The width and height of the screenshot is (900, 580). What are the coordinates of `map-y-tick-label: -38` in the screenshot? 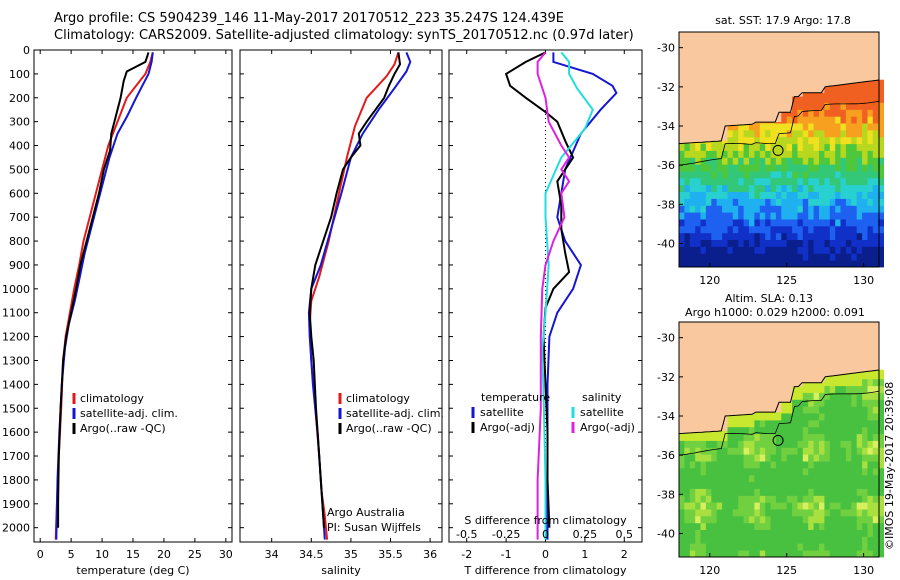 It's located at (666, 494).